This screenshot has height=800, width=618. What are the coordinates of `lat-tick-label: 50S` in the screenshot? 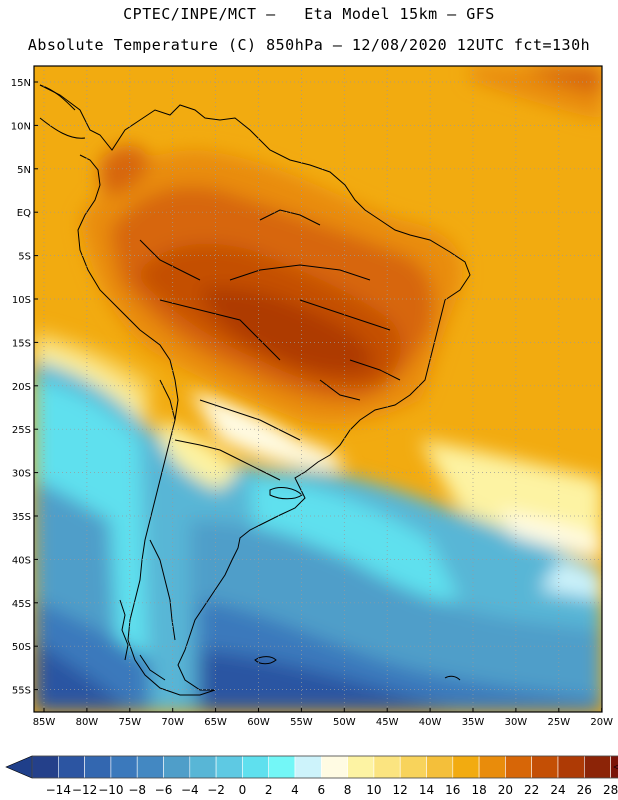 It's located at (21, 647).